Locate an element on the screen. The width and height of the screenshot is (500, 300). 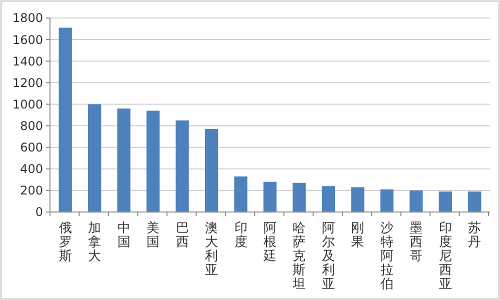
x-tick-label: 印度尼西亚 is located at coordinates (445, 256).